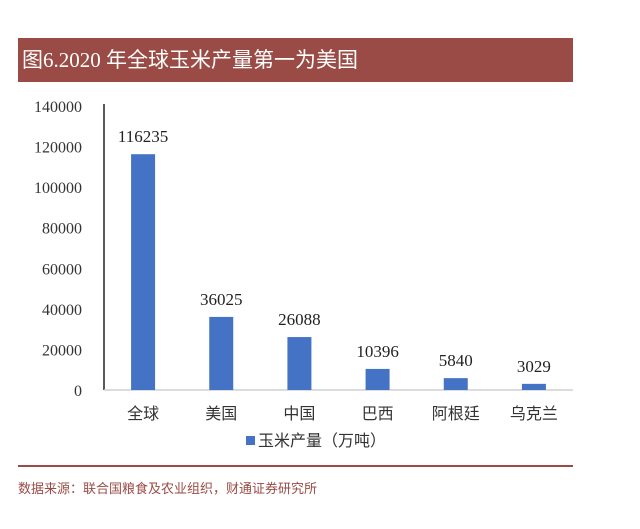  Describe the element at coordinates (62, 269) in the screenshot. I see `y-tick-label: 60000` at that location.